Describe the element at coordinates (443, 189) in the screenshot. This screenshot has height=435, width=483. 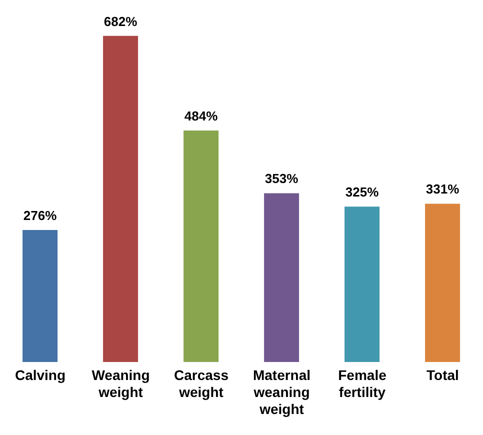
I see `data-label: 331%` at that location.